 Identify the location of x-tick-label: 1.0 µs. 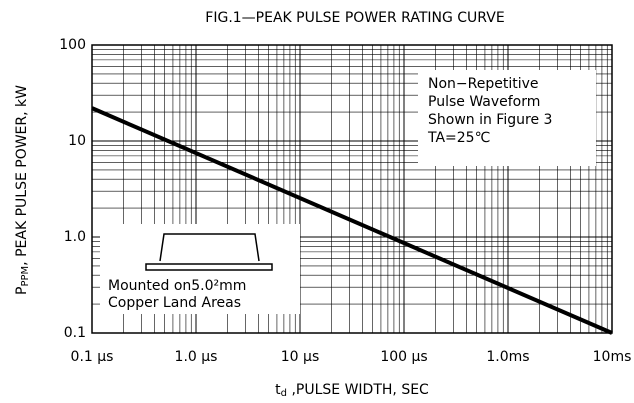
(196, 357).